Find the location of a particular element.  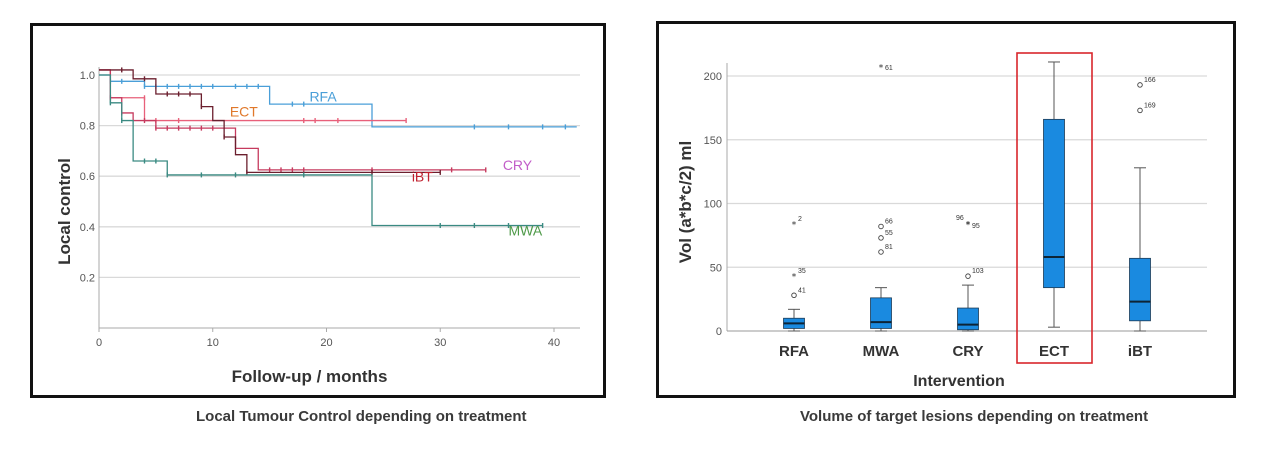

box-outlier-label-rfa: 2 is located at coordinates (800, 219).